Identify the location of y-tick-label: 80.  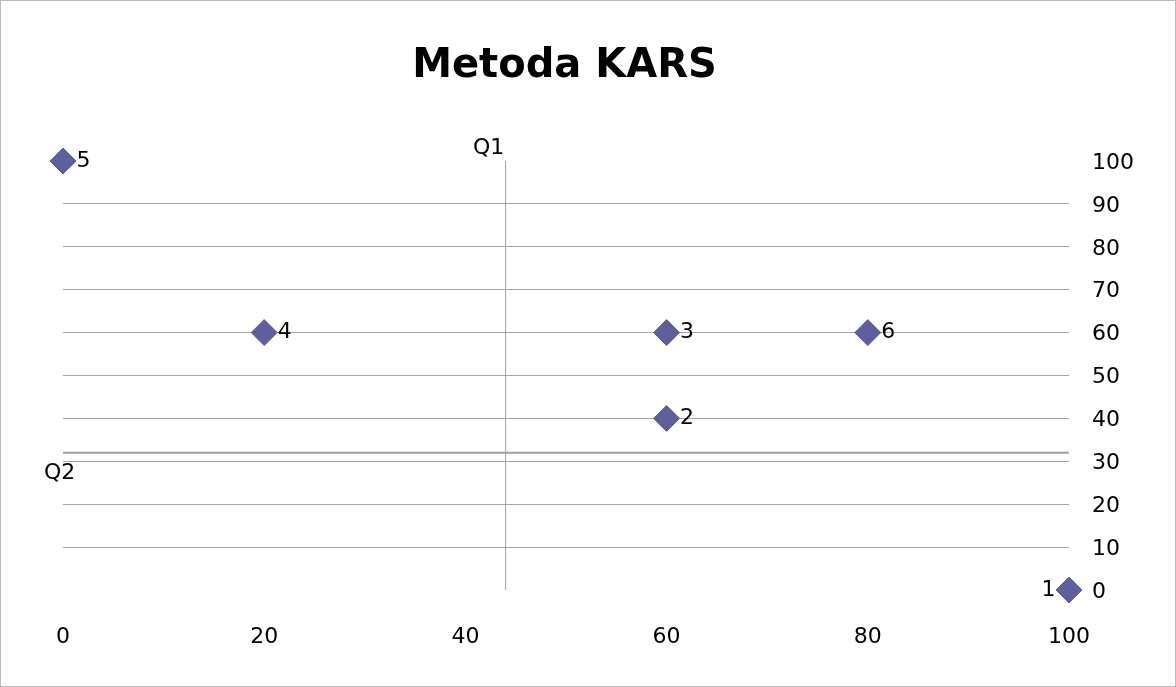
(1106, 247).